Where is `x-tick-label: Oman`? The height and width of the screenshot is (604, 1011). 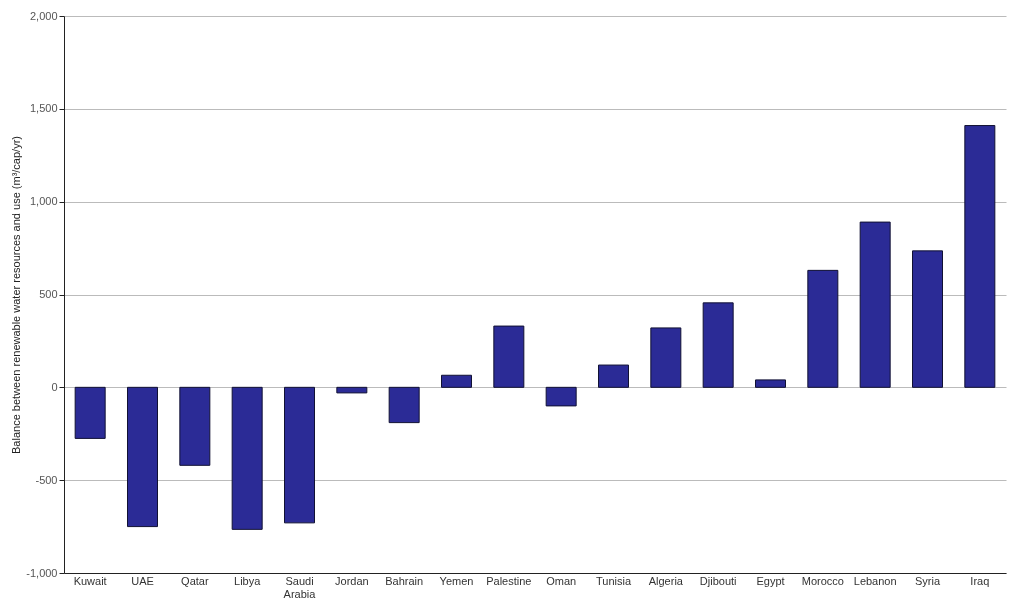 x-tick-label: Oman is located at coordinates (561, 580).